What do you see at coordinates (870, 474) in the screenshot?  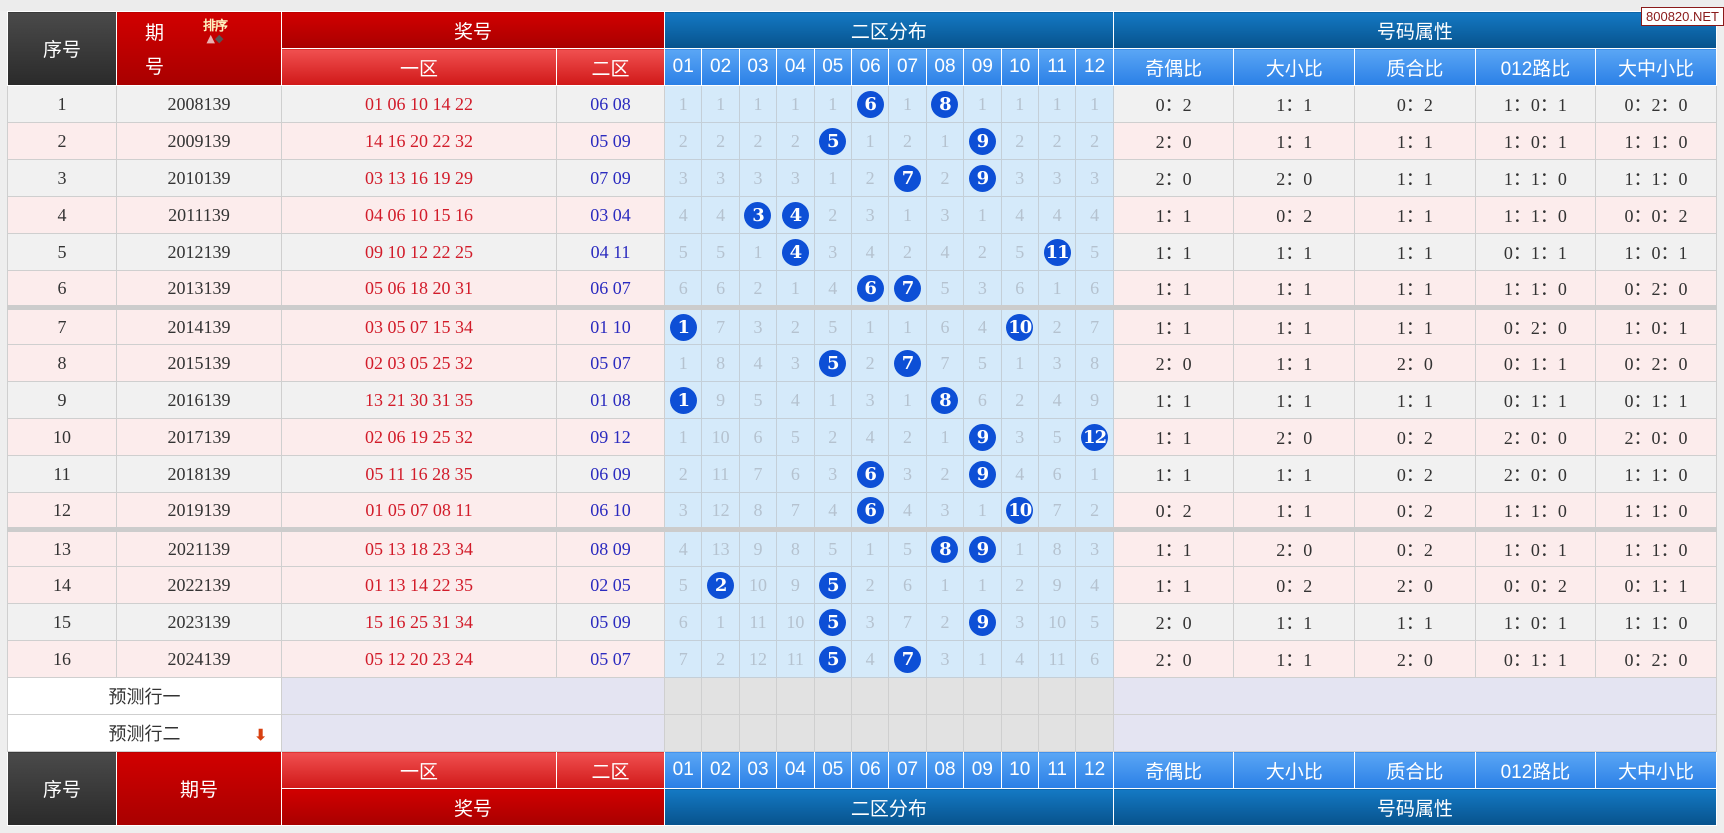 I see `number-ball: 6` at bounding box center [870, 474].